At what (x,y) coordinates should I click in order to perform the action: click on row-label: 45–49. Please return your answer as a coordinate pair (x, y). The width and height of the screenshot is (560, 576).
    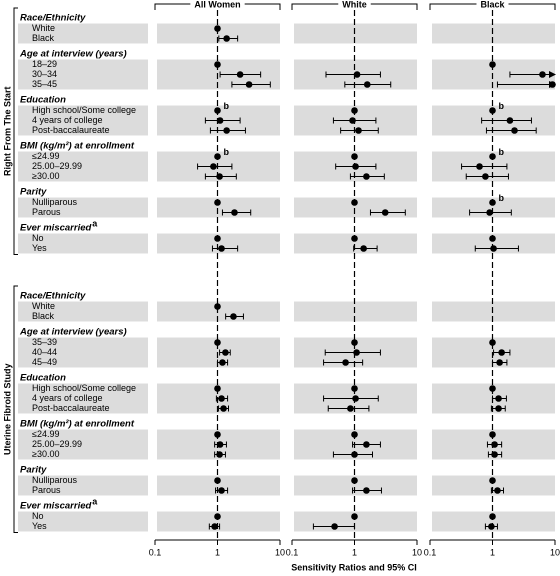
    Looking at the image, I should click on (44, 362).